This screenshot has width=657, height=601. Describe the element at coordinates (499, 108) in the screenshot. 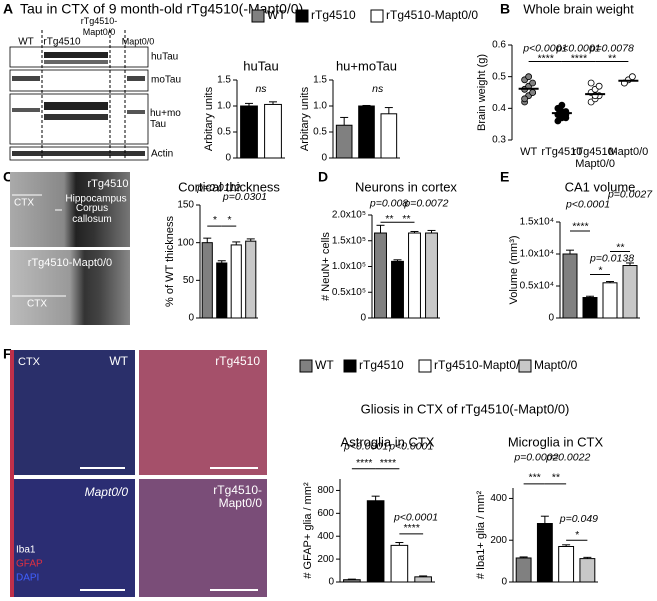

I see `y-tick-label: 0.4` at that location.